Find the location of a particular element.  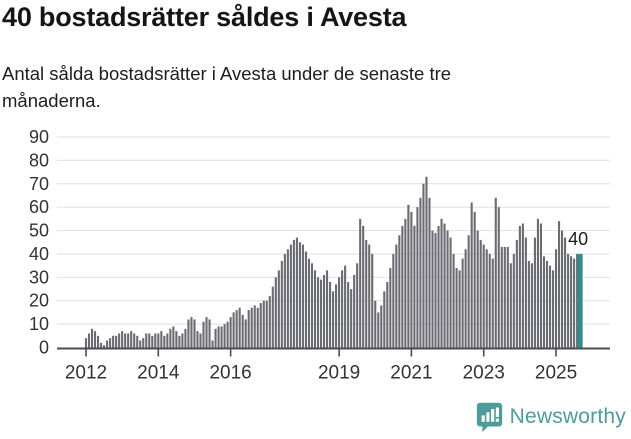

svg-text: 2023 is located at coordinates (484, 373).